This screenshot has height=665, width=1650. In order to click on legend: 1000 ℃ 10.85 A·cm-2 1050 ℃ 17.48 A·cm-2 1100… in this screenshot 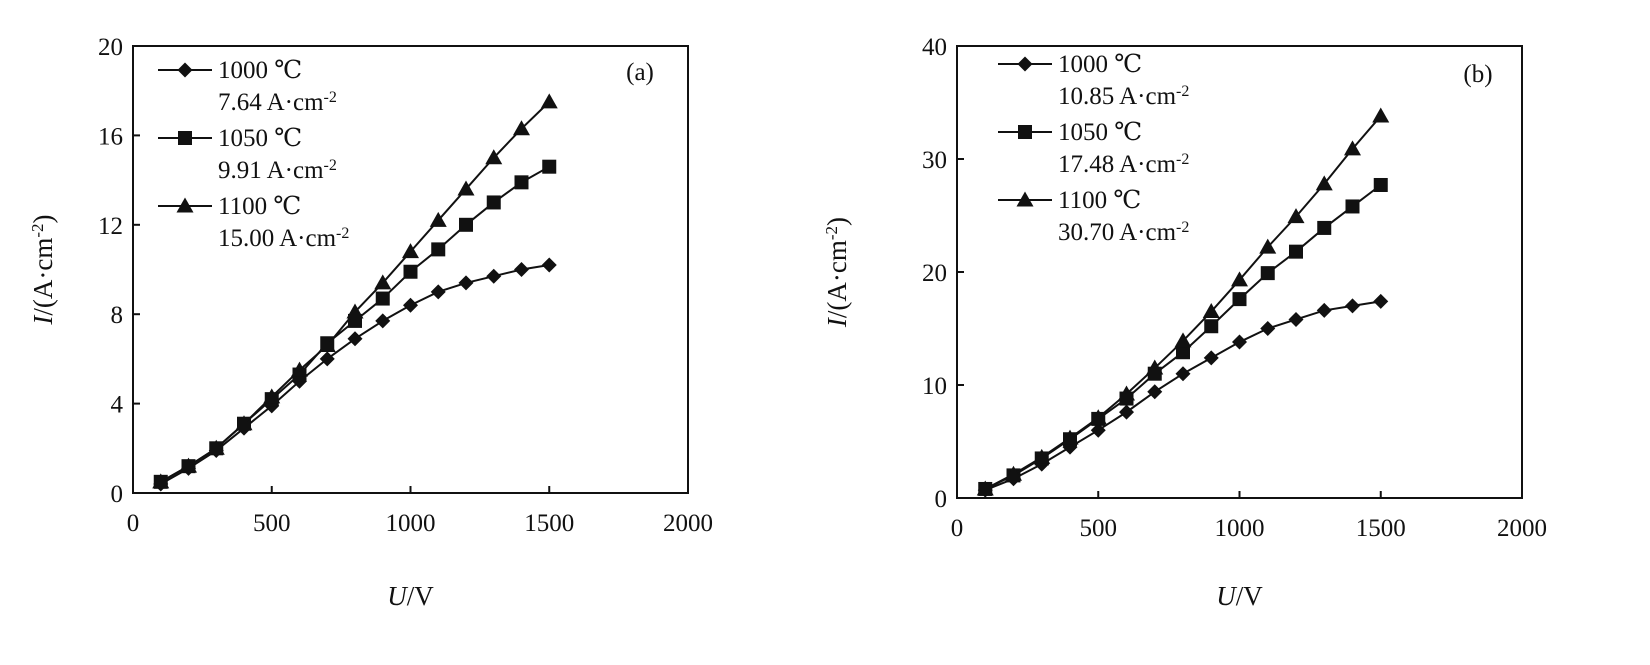, I will do `click(1093, 148)`.